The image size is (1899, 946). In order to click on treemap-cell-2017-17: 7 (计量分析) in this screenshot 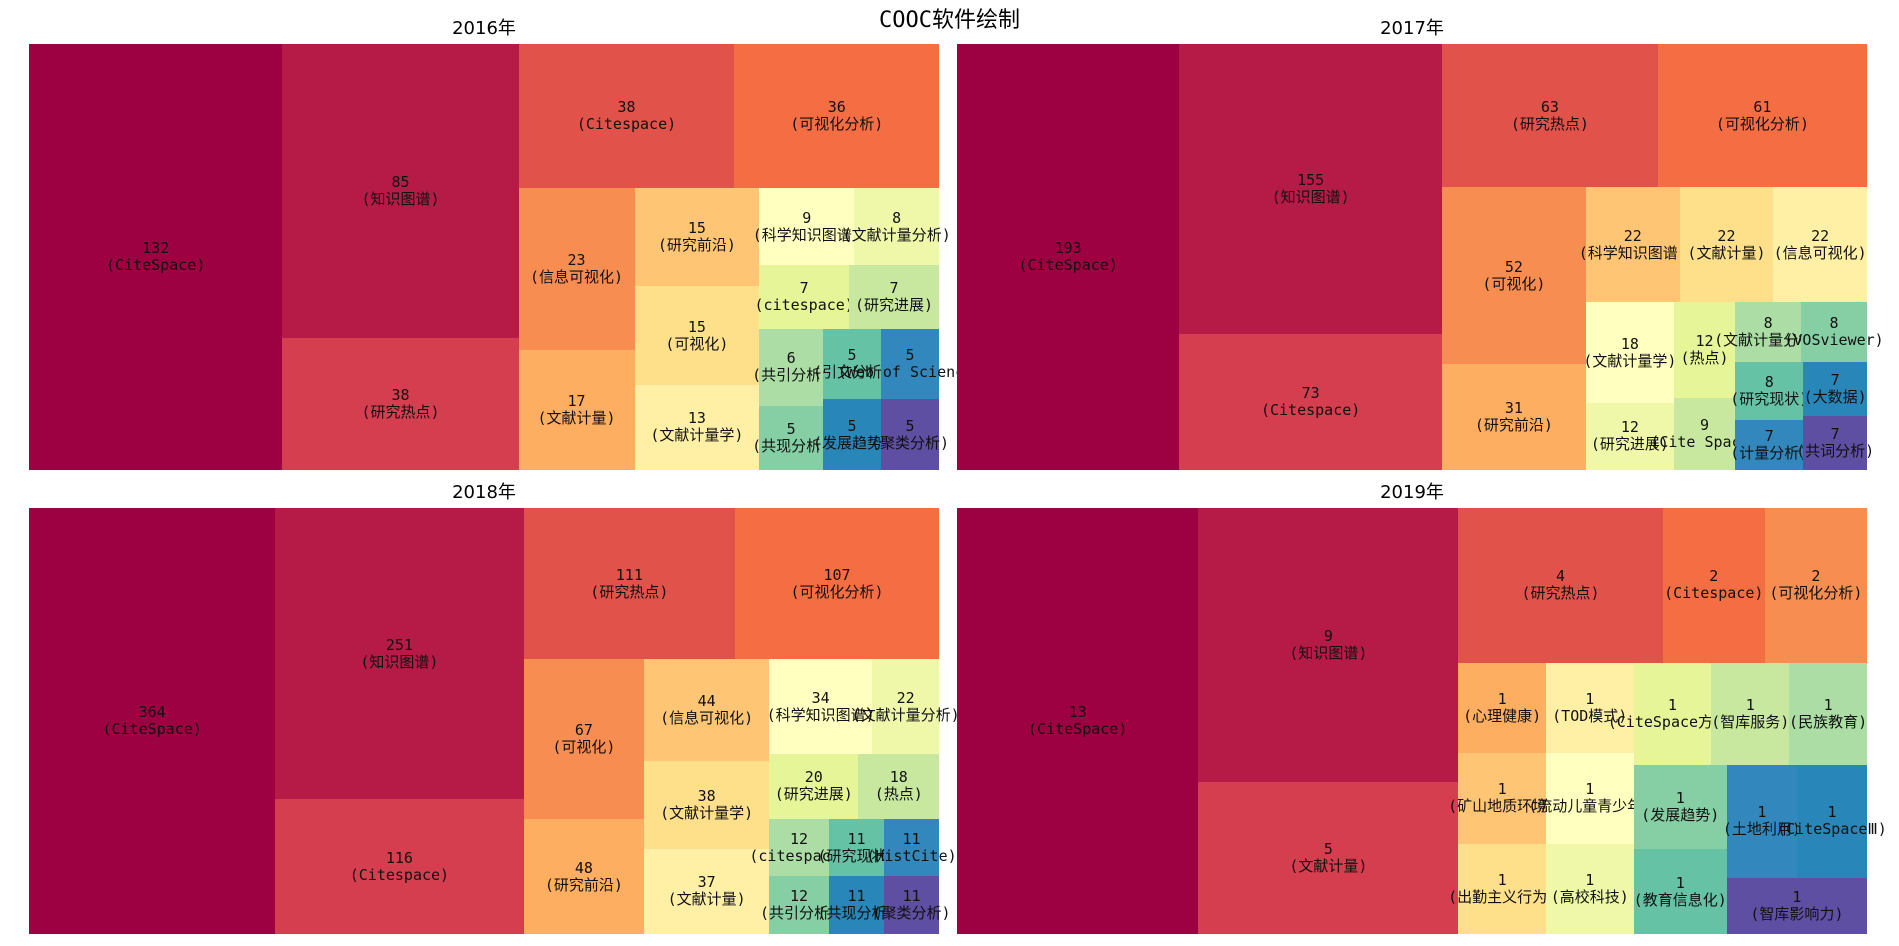, I will do `click(1769, 444)`.